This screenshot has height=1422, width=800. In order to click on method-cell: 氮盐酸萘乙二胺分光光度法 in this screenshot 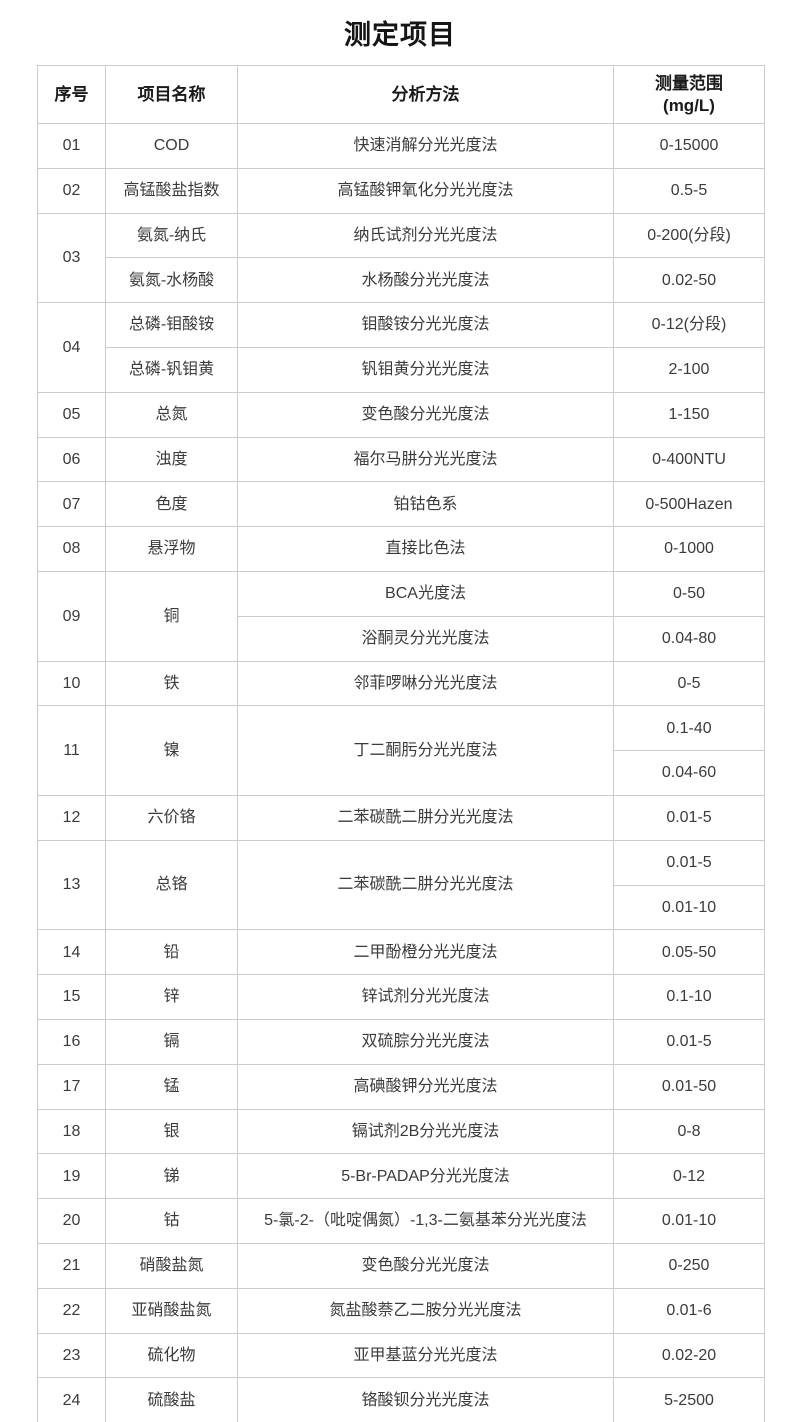, I will do `click(425, 1310)`.